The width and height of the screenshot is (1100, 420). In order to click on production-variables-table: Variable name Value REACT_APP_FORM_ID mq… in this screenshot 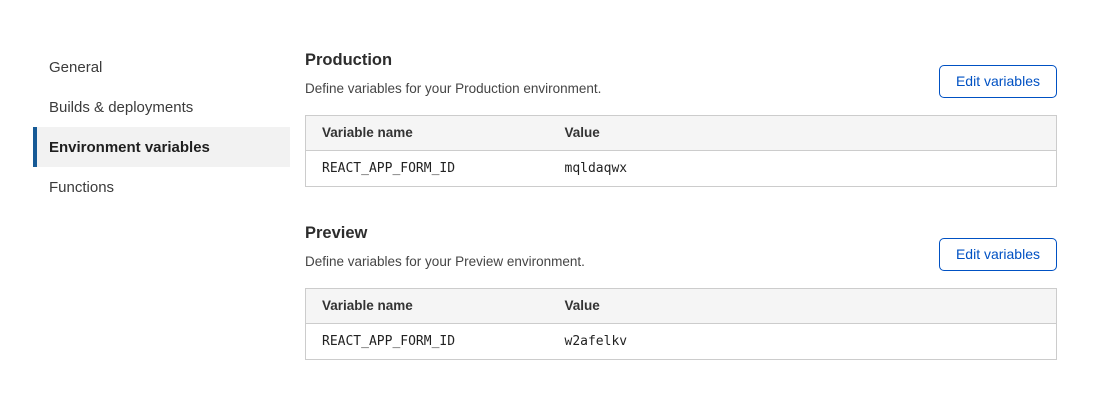, I will do `click(681, 151)`.